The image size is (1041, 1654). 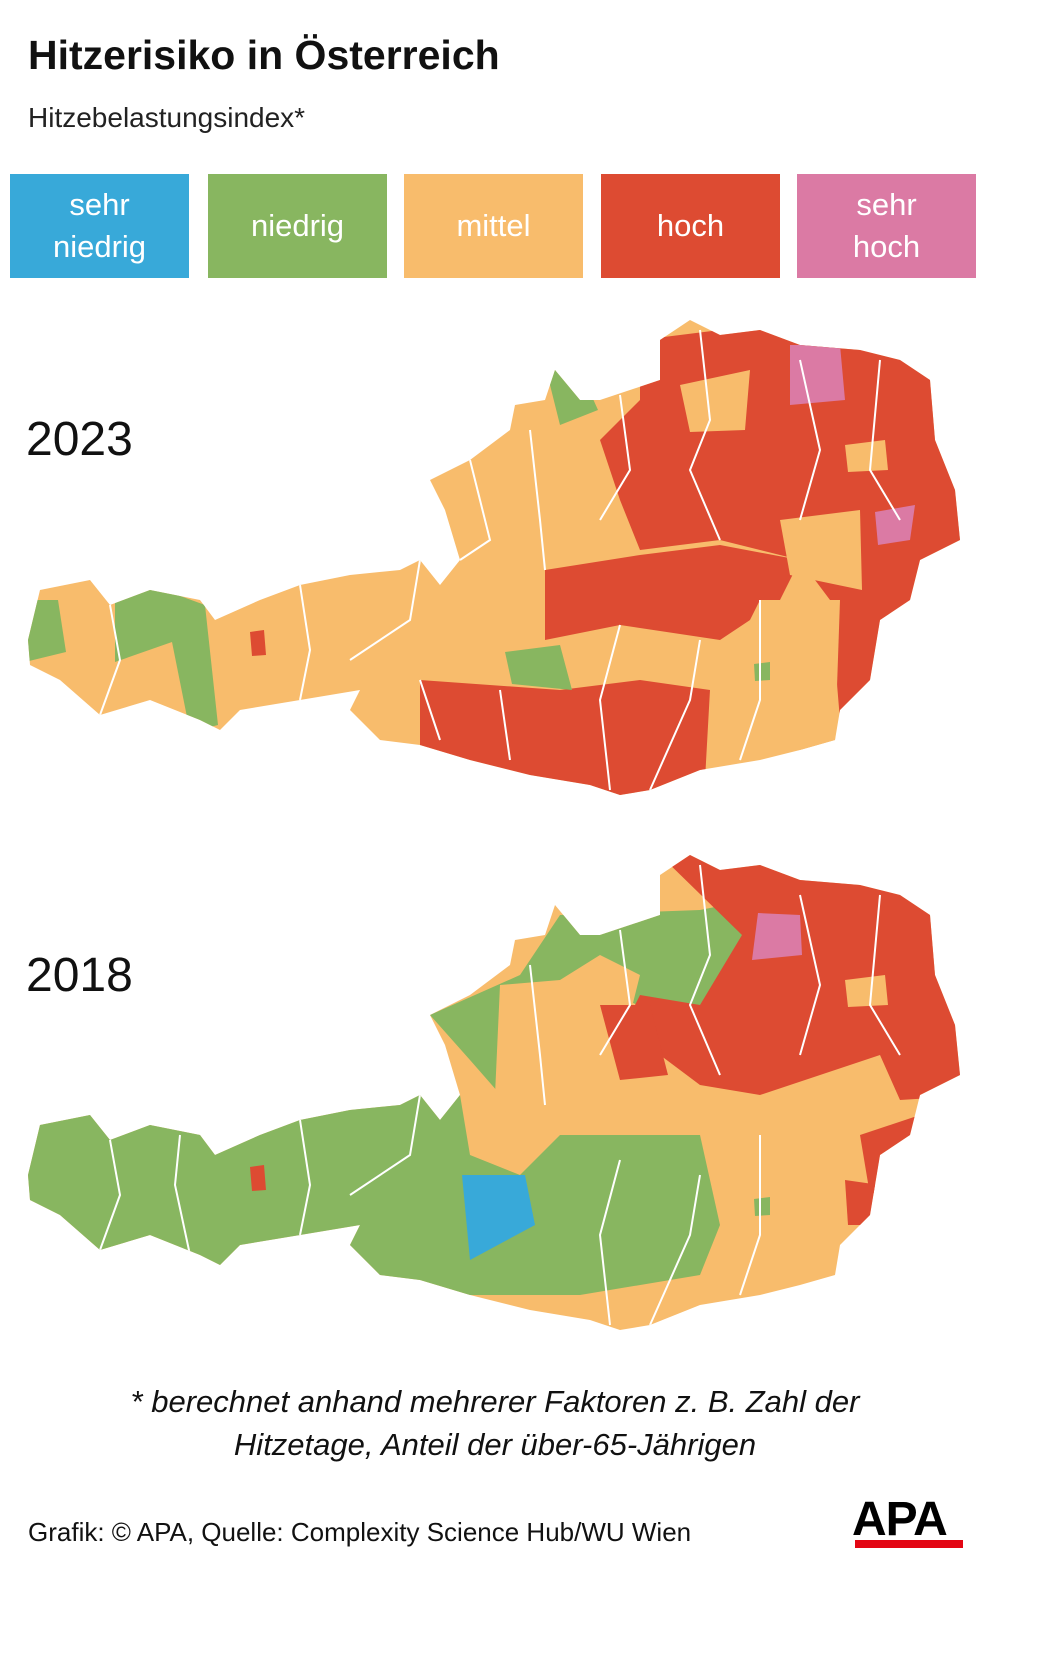 What do you see at coordinates (297, 226) in the screenshot?
I see `legend-item: niedrig` at bounding box center [297, 226].